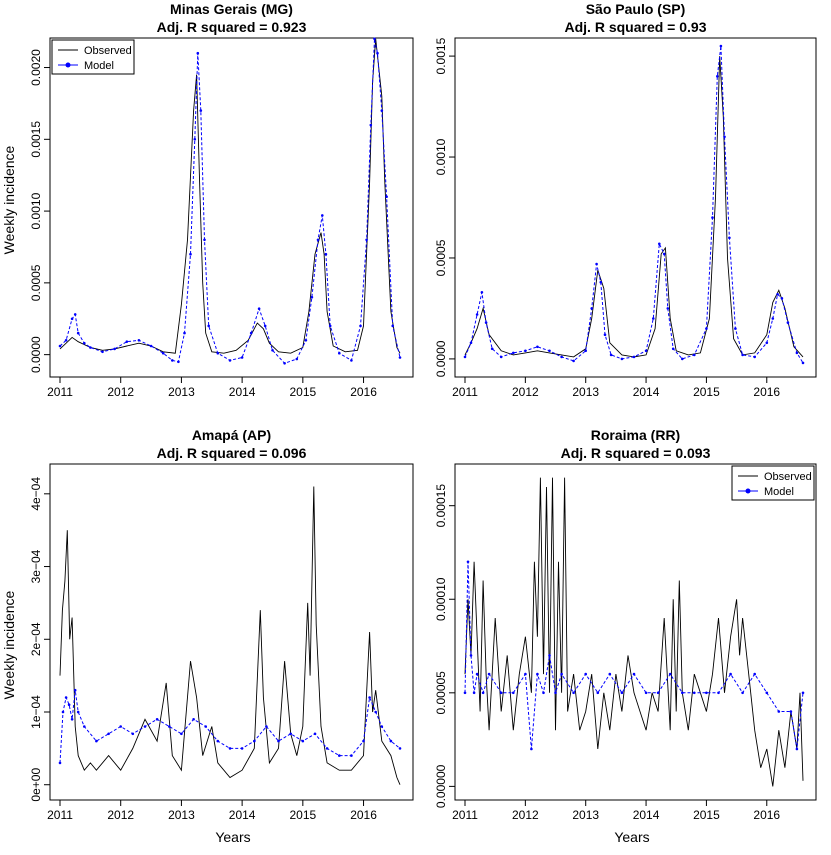  I want to click on legend-box, so click(773, 483).